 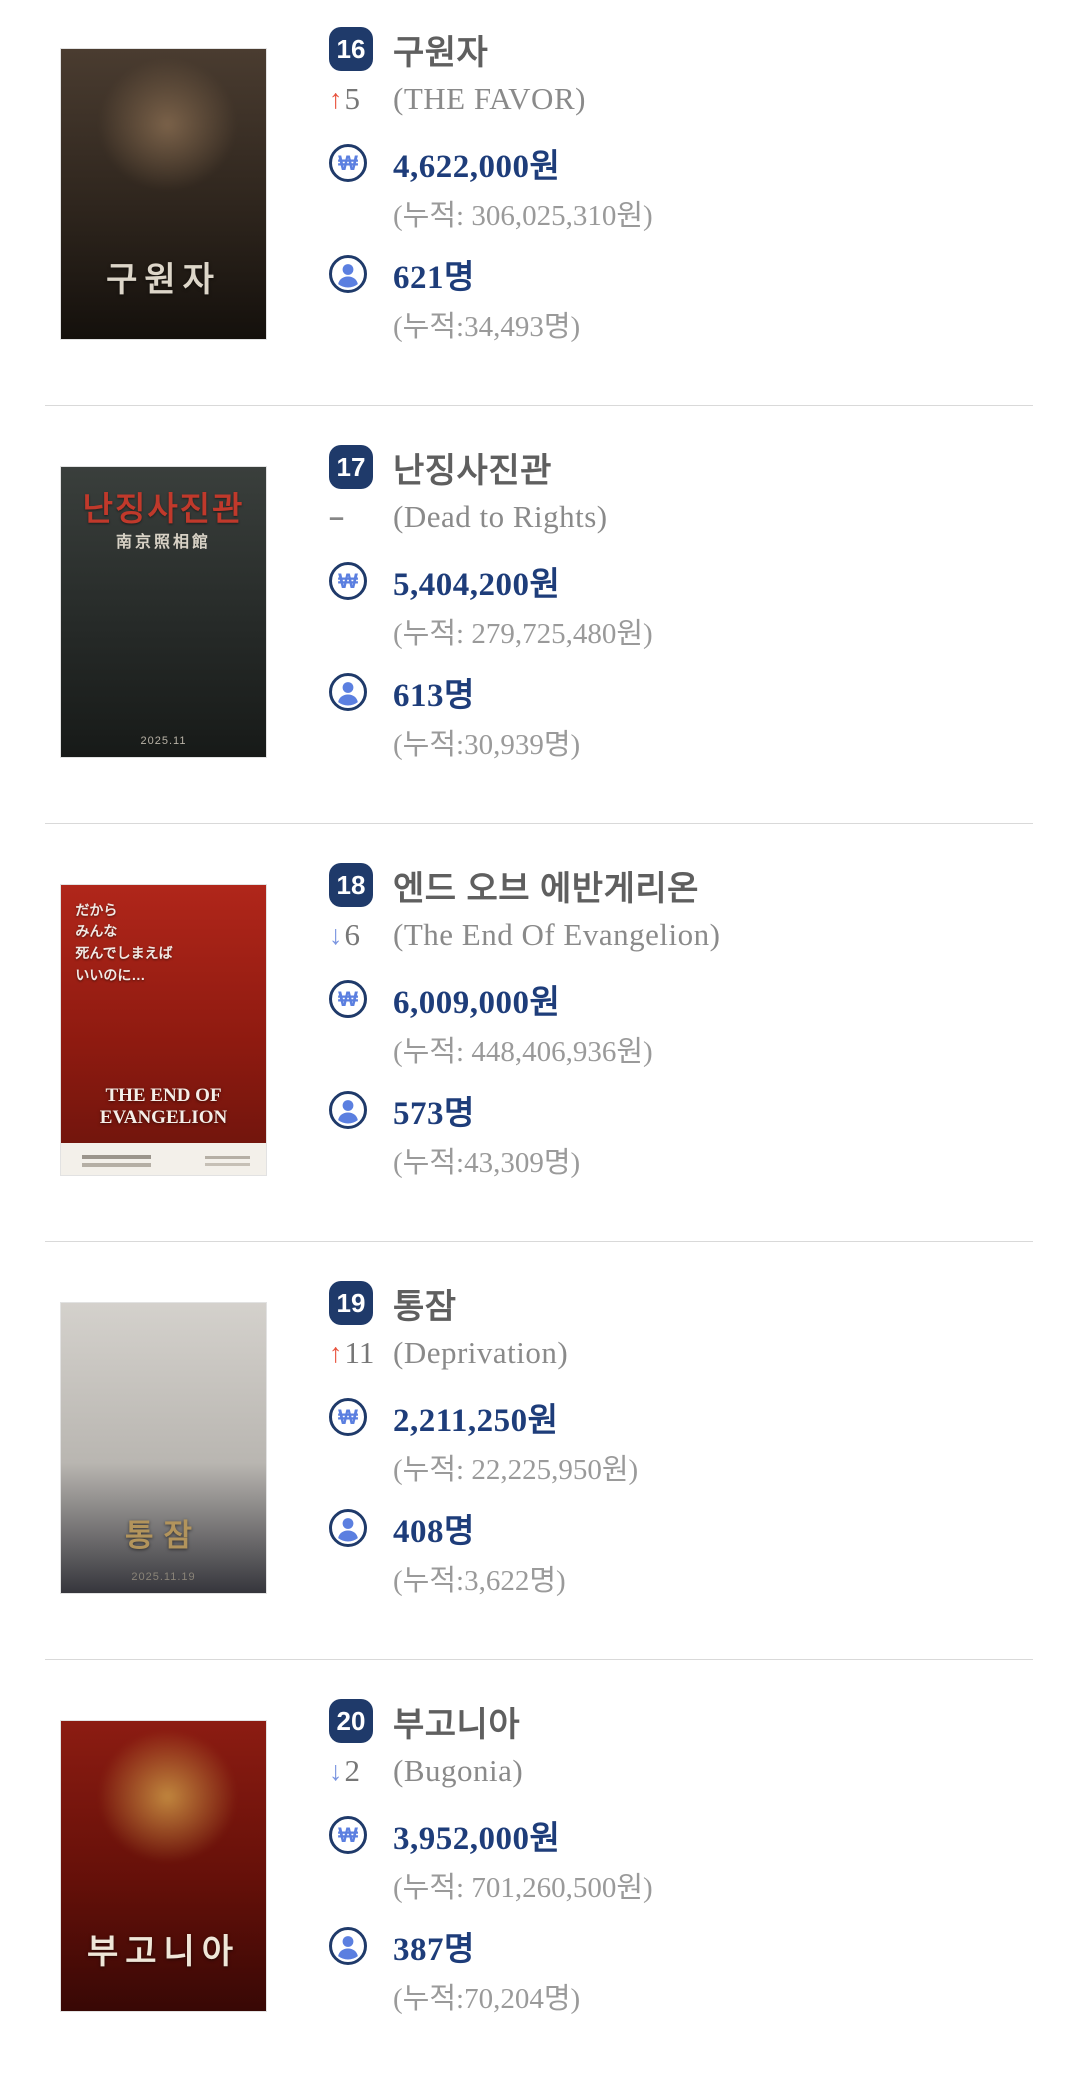 I want to click on daily-revenue: 6,009,000원, so click(x=477, y=1003).